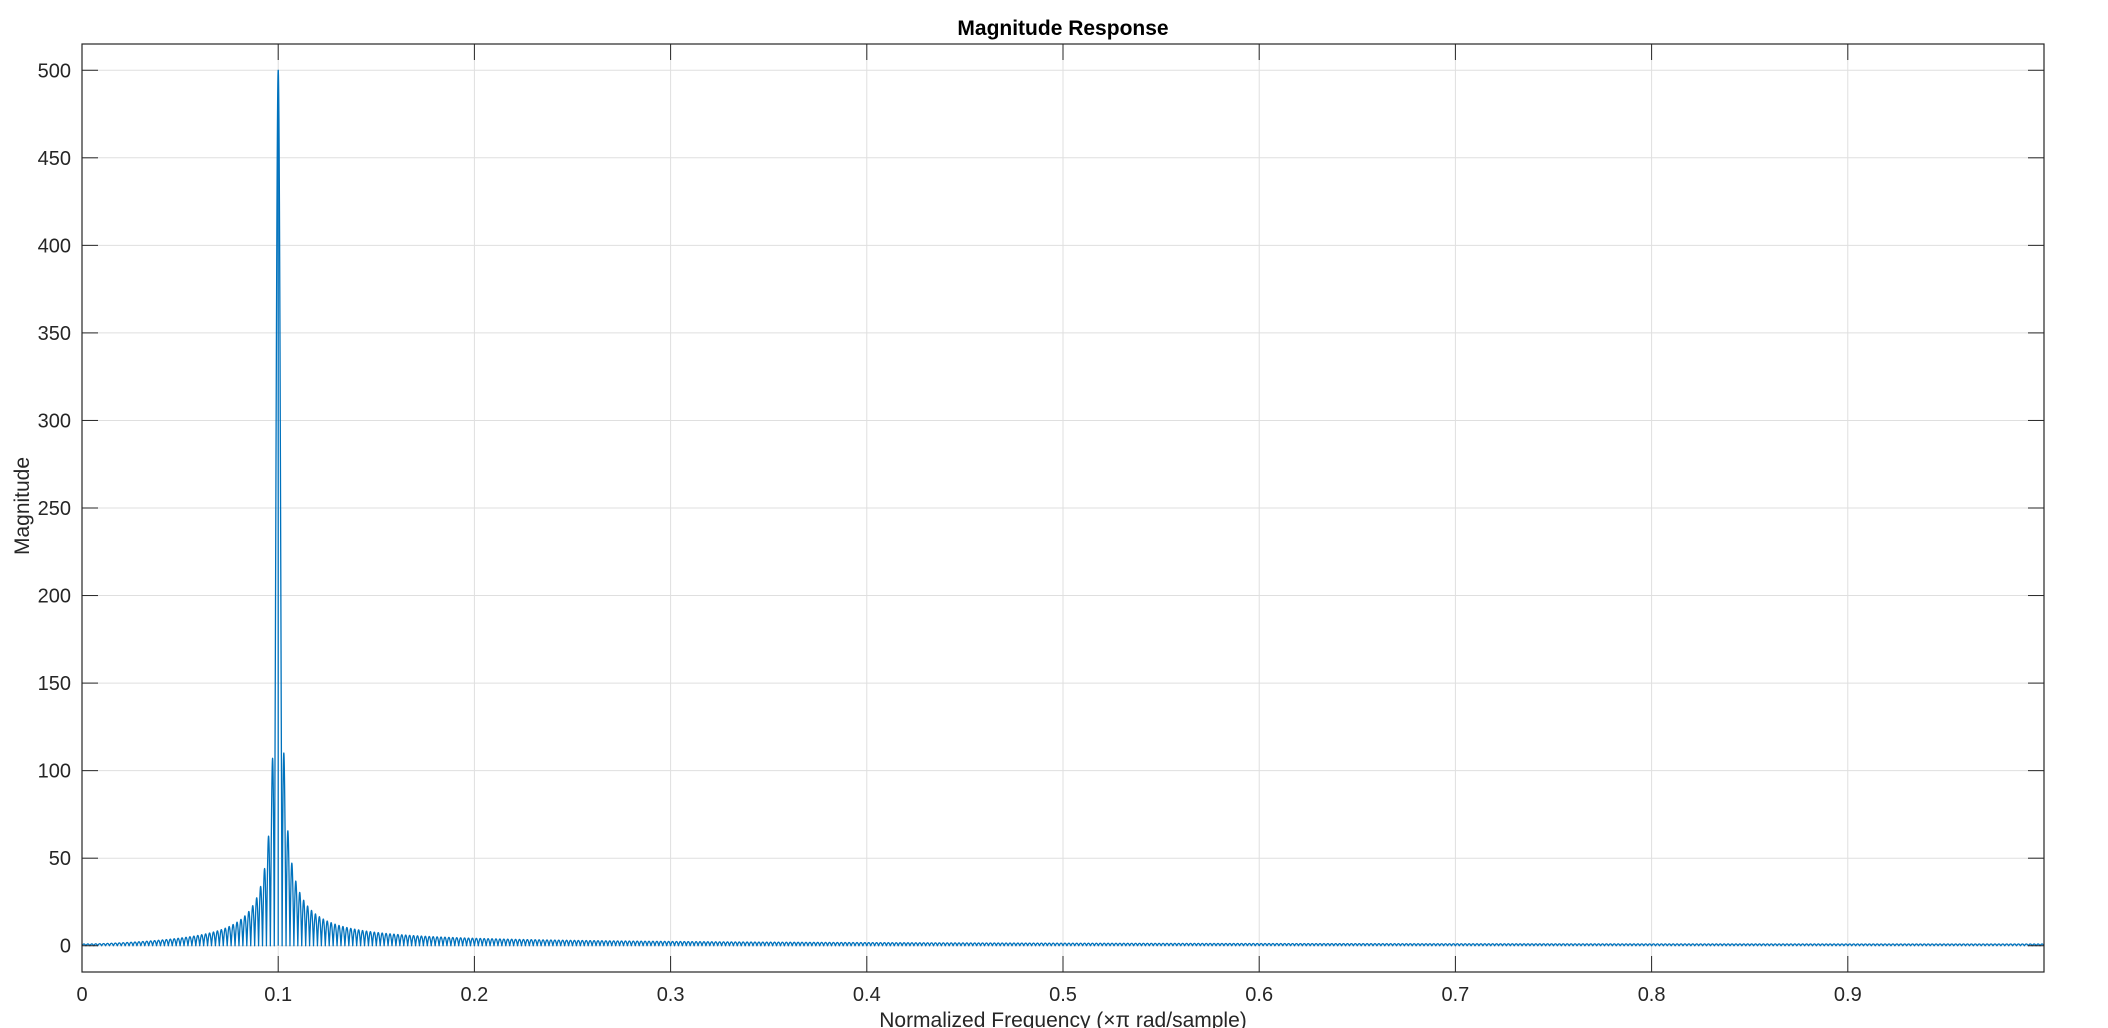 The height and width of the screenshot is (1028, 2108). Describe the element at coordinates (1652, 995) in the screenshot. I see `x-tick-label: 0.8` at that location.